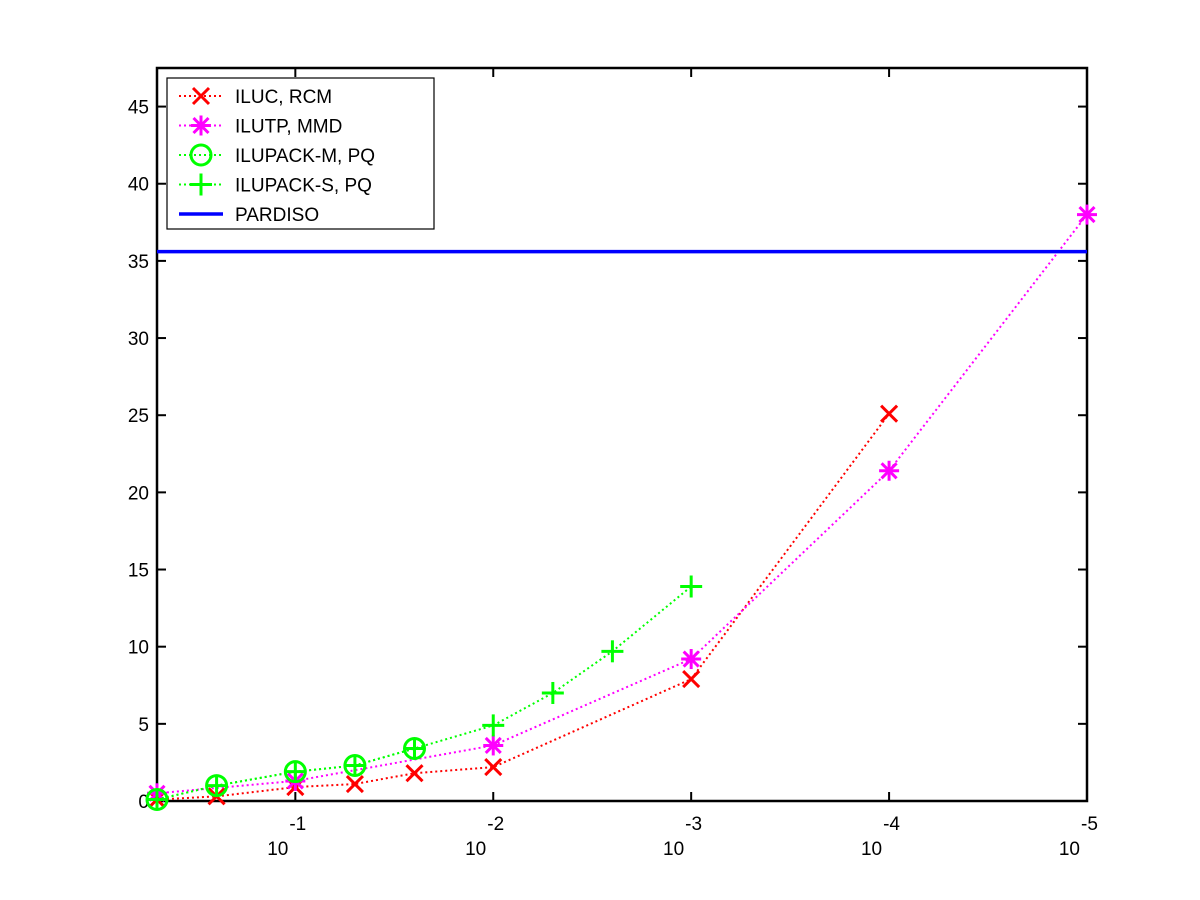 The height and width of the screenshot is (900, 1200). I want to click on x-tick-exponent: -4, so click(891, 824).